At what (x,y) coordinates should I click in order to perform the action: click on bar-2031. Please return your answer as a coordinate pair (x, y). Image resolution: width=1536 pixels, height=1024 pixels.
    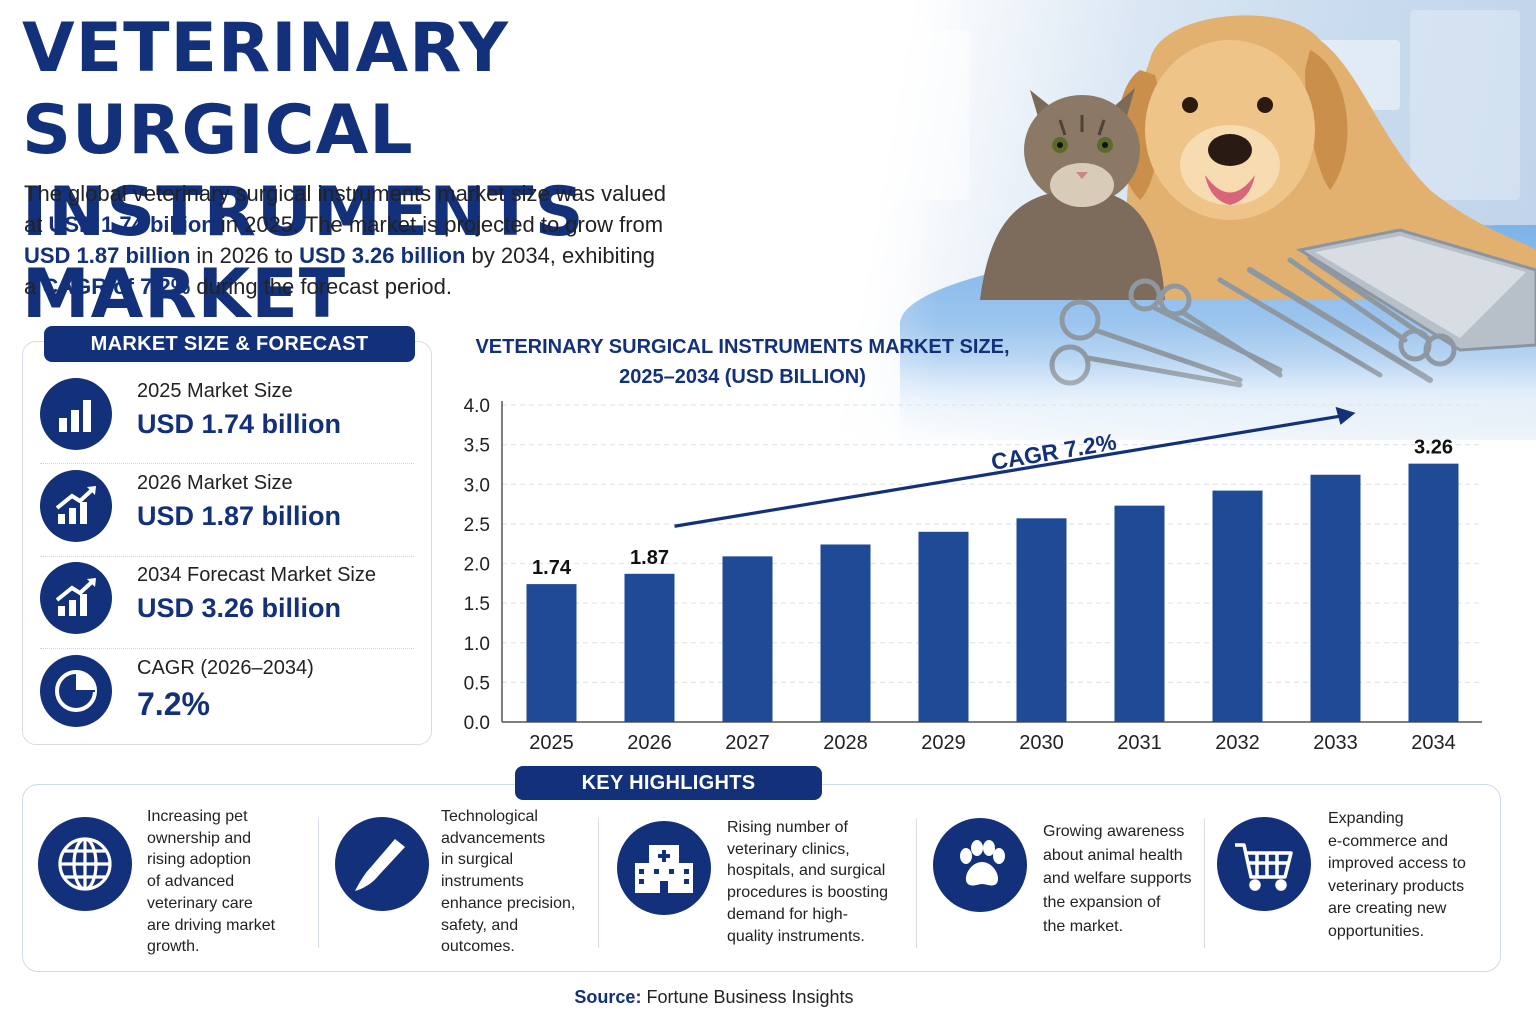
    Looking at the image, I should click on (1139, 613).